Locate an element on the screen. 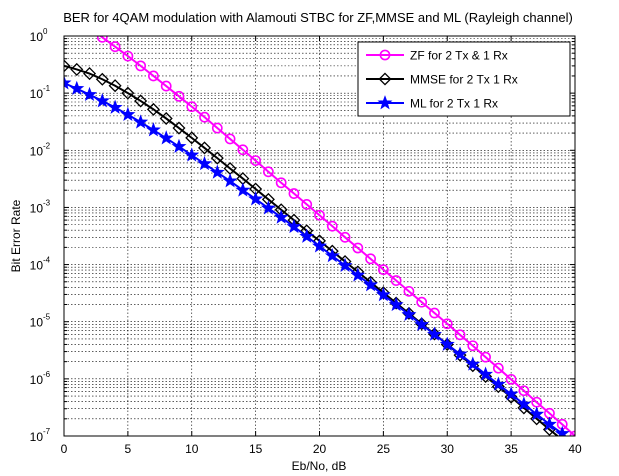 The width and height of the screenshot is (619, 476). x-tick-label: 30 is located at coordinates (448, 449).